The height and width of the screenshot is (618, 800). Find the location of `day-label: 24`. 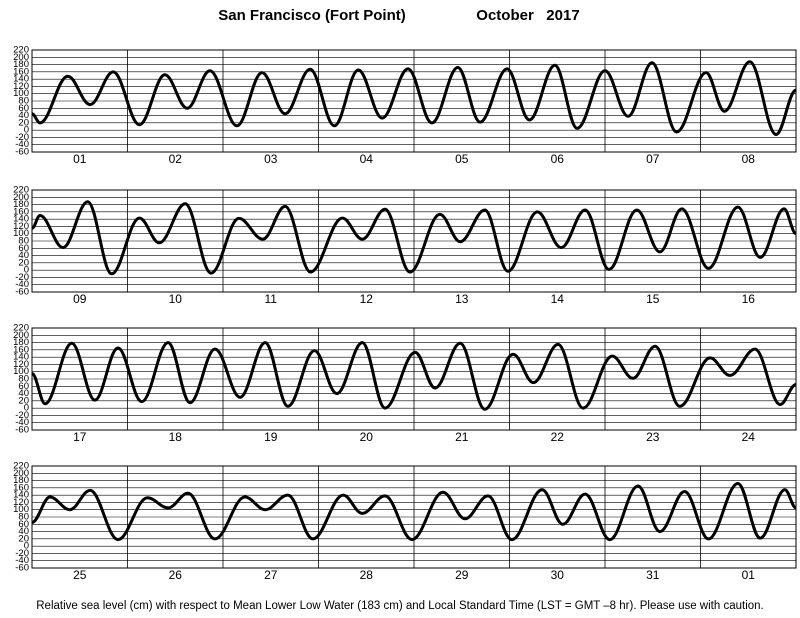

day-label: 24 is located at coordinates (749, 437).